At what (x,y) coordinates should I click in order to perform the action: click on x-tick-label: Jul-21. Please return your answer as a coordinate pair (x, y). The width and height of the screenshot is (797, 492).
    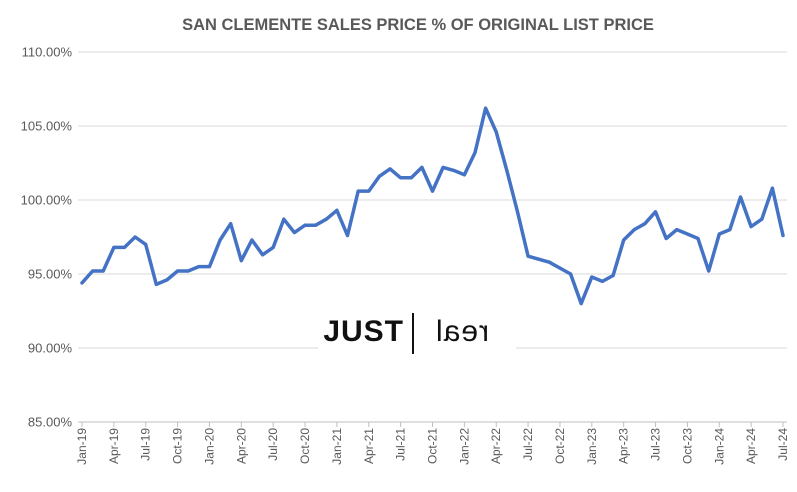
    Looking at the image, I should click on (401, 444).